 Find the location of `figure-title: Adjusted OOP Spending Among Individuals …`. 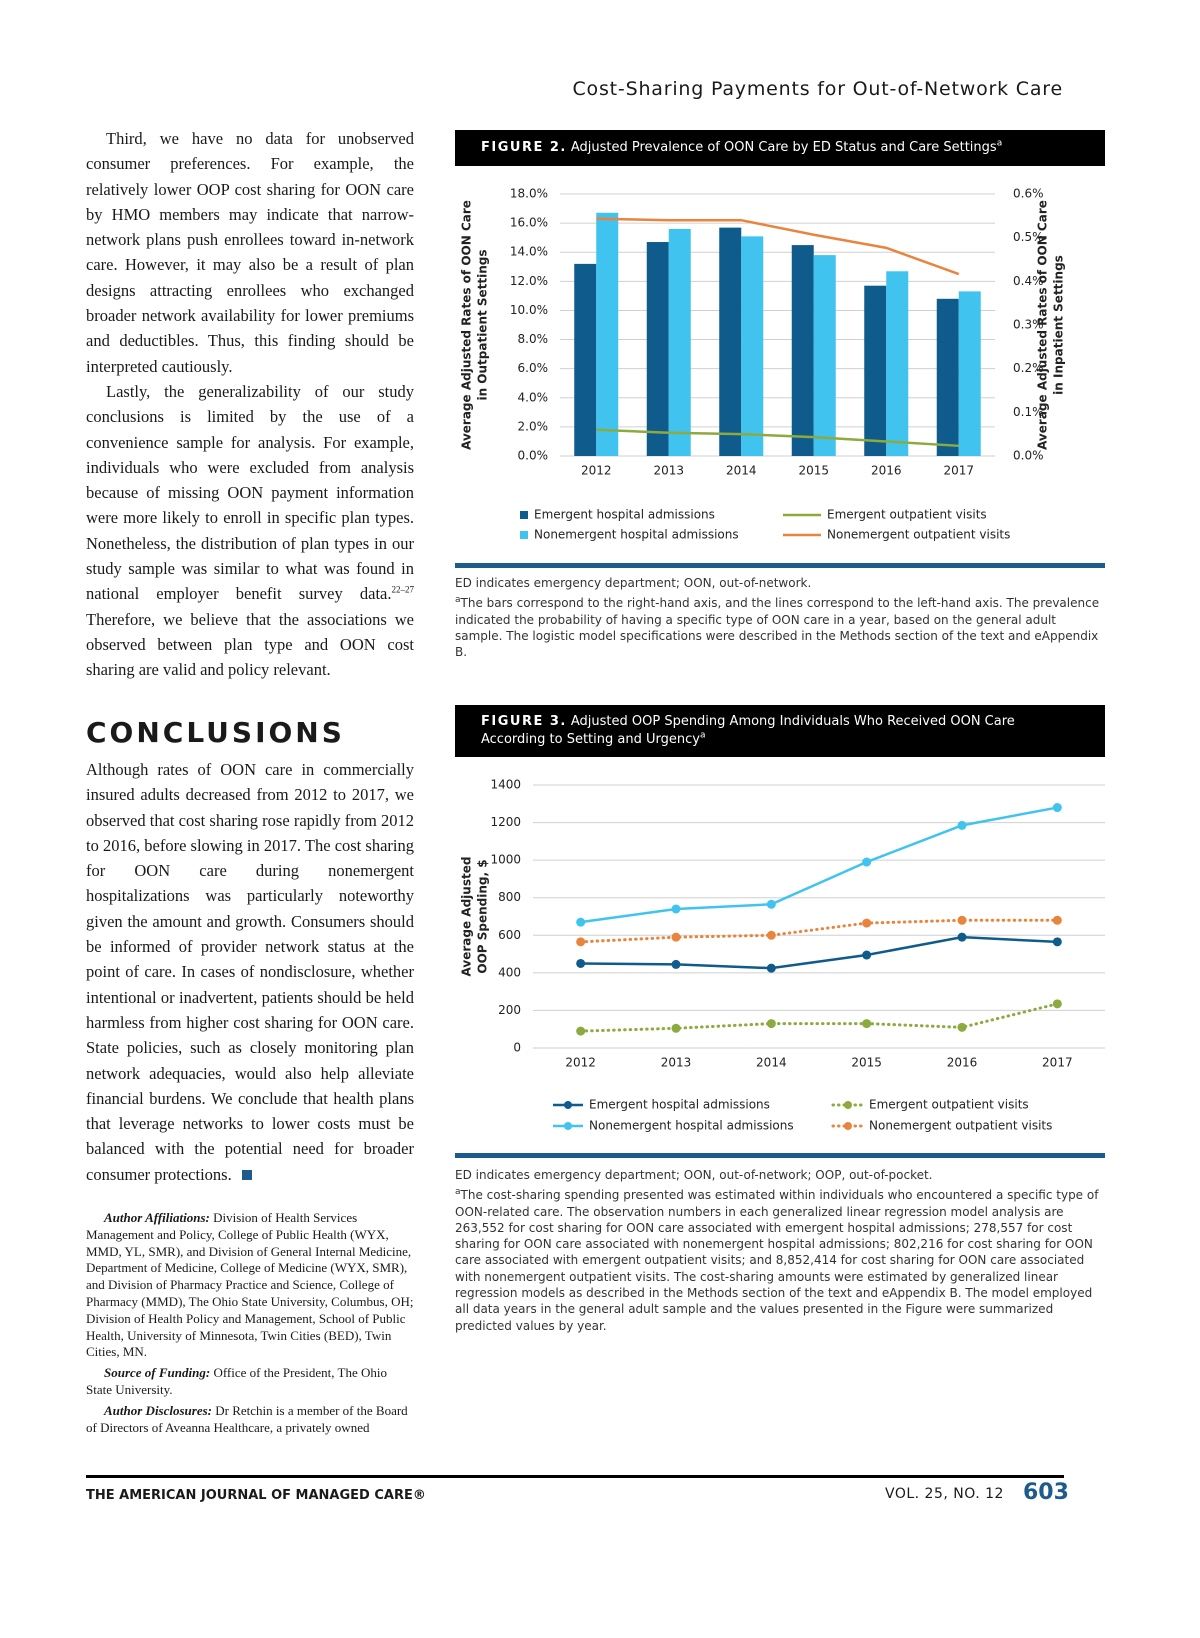

figure-title: Adjusted OOP Spending Among Individuals … is located at coordinates (748, 730).